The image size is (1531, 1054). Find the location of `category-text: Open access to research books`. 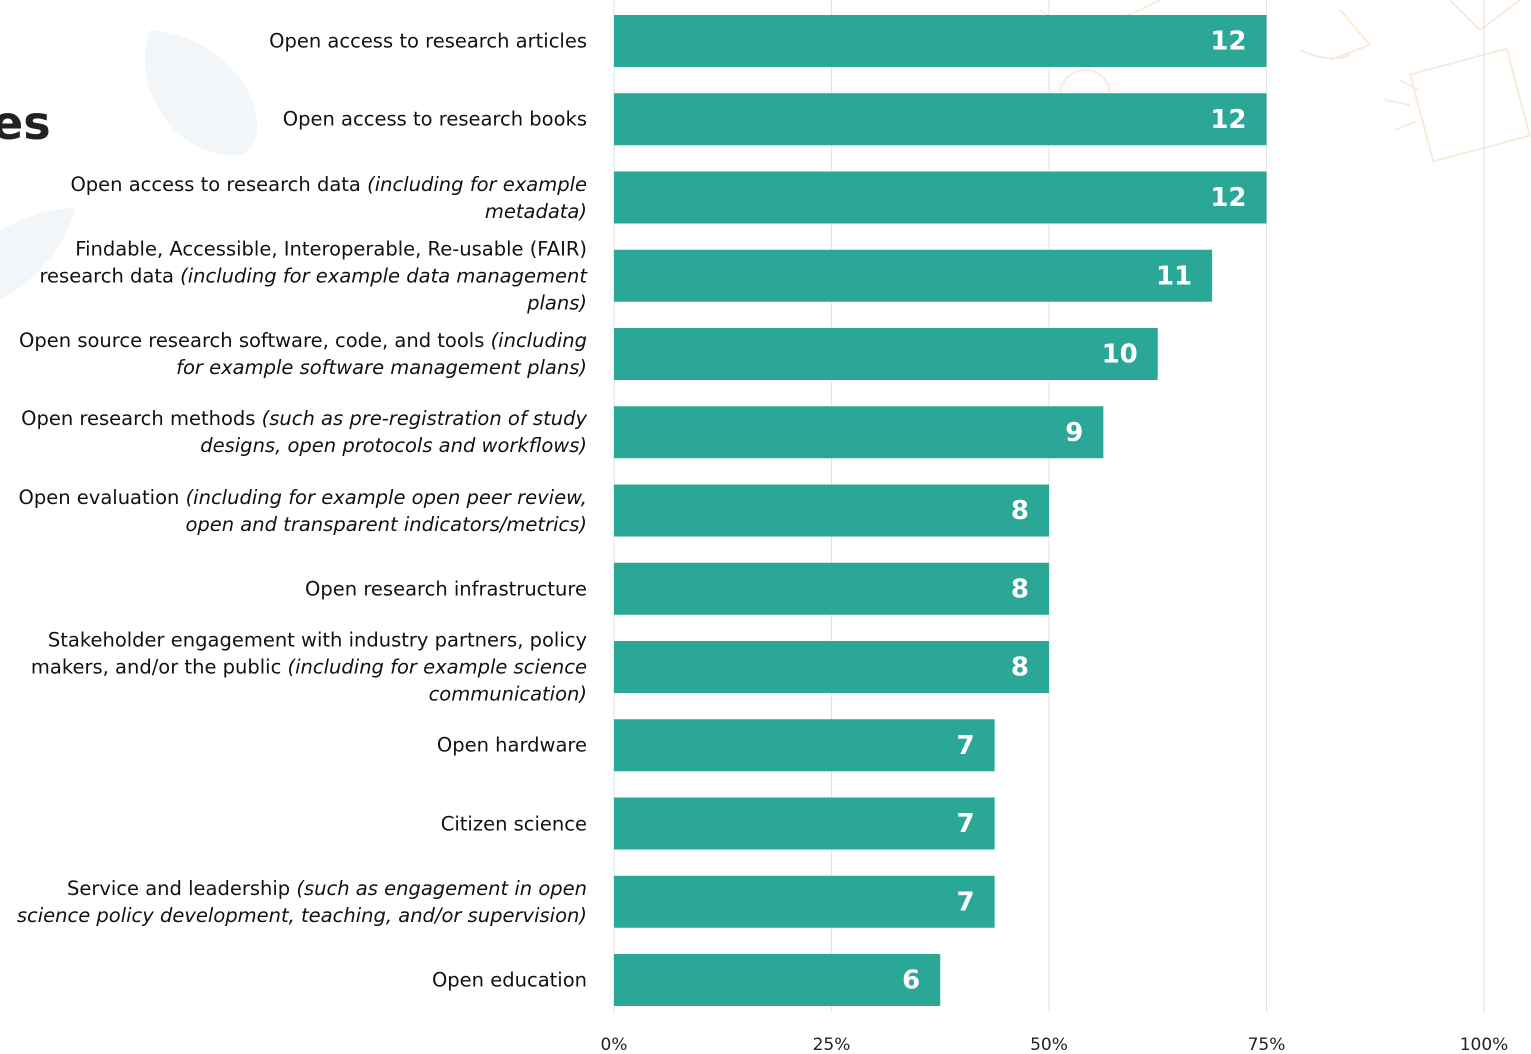

category-text: Open access to research books is located at coordinates (434, 119).